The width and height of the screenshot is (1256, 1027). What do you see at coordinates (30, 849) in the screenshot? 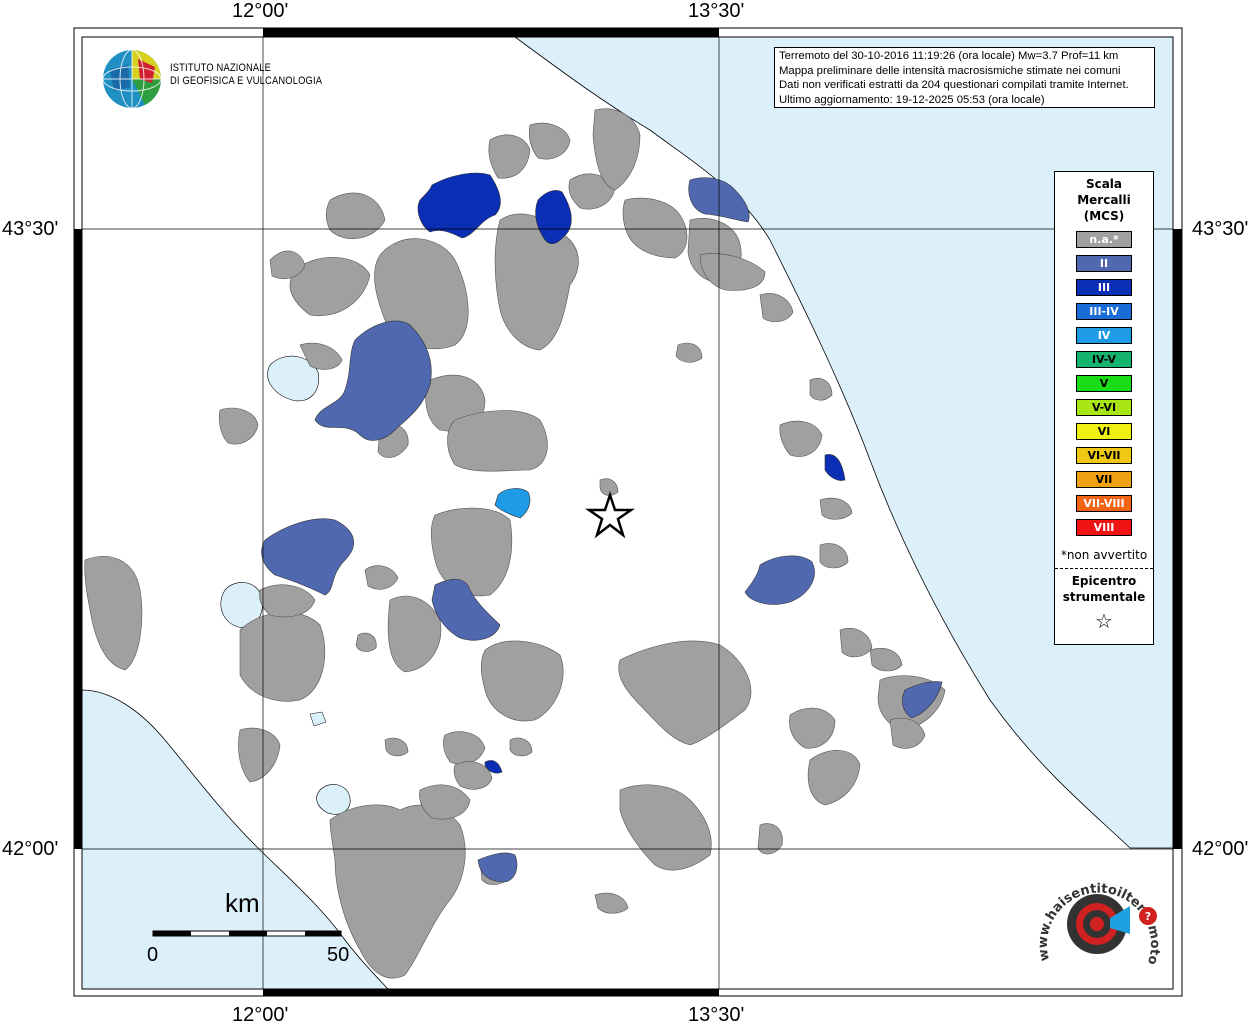
I see `coord-left-bottom: 42°00'` at bounding box center [30, 849].